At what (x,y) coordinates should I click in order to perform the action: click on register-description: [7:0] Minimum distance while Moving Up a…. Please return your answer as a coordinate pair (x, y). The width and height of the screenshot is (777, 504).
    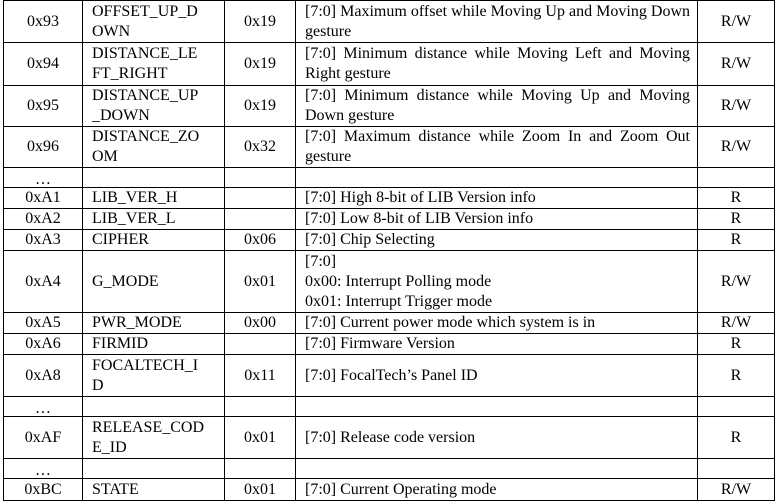
    Looking at the image, I should click on (496, 106).